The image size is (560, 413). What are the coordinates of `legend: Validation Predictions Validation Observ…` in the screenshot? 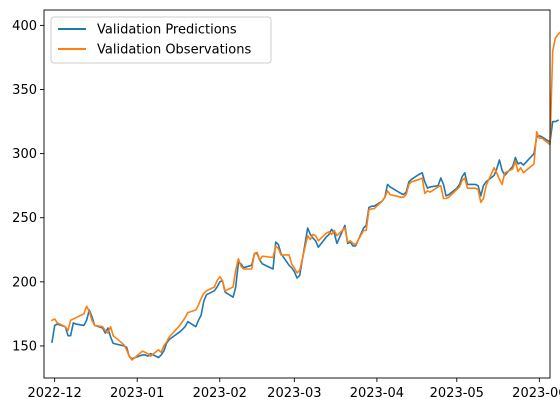 It's located at (161, 40).